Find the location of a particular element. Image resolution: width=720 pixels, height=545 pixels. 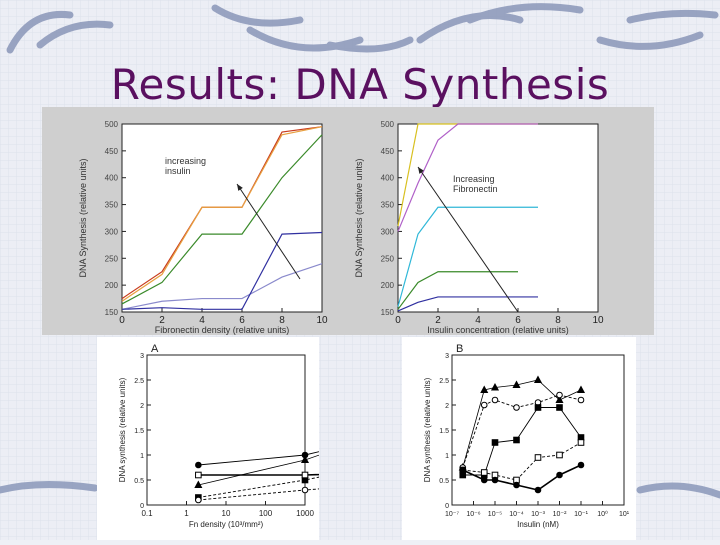

x-tick-label: 6 is located at coordinates (242, 320).